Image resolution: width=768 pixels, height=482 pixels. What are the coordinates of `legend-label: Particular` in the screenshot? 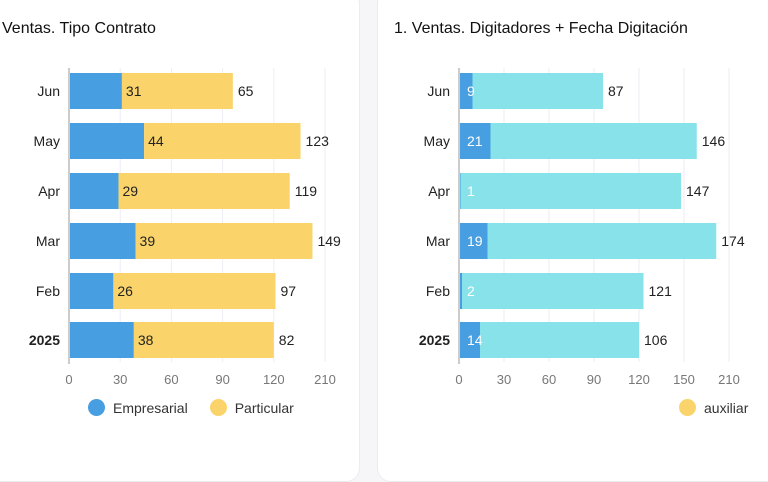 It's located at (264, 407).